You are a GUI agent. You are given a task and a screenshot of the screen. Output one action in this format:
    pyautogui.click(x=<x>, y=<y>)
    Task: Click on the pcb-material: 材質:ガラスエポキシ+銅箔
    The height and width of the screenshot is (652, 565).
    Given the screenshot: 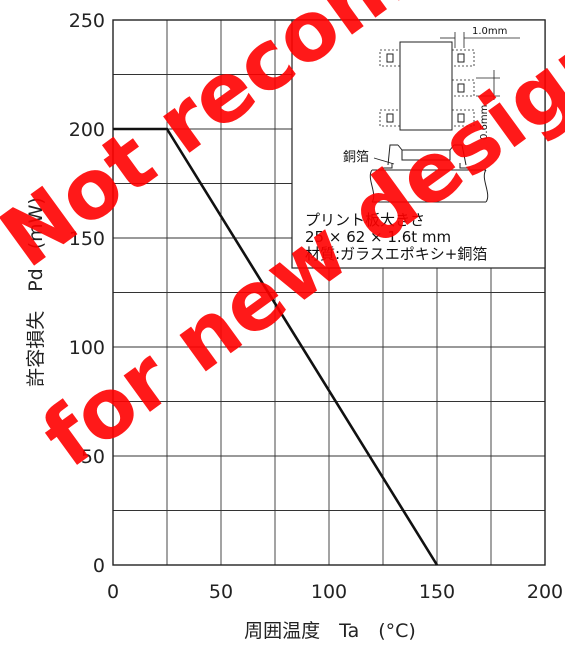 What is the action you would take?
    pyautogui.click(x=396, y=254)
    